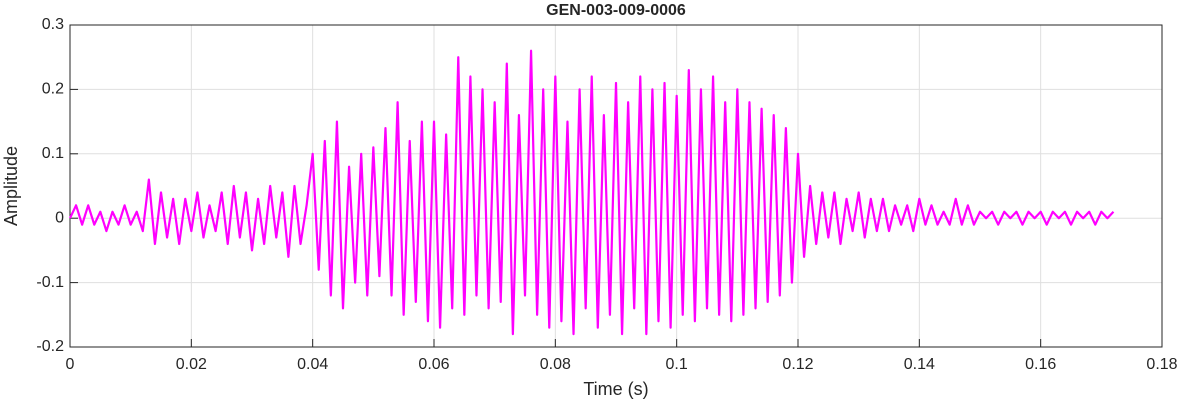 The image size is (1182, 404). Describe the element at coordinates (50, 346) in the screenshot. I see `y-tick-label: -0.2` at that location.